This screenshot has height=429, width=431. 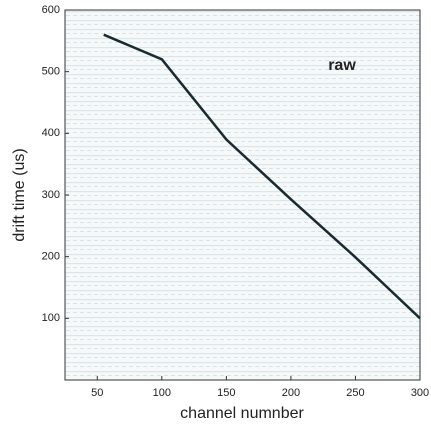 I want to click on annotation: raw, so click(x=342, y=65).